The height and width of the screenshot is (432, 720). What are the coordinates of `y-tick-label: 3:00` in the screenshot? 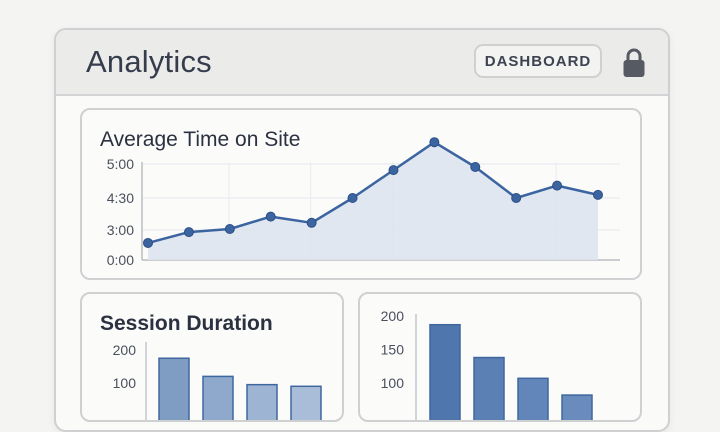 It's located at (120, 230).